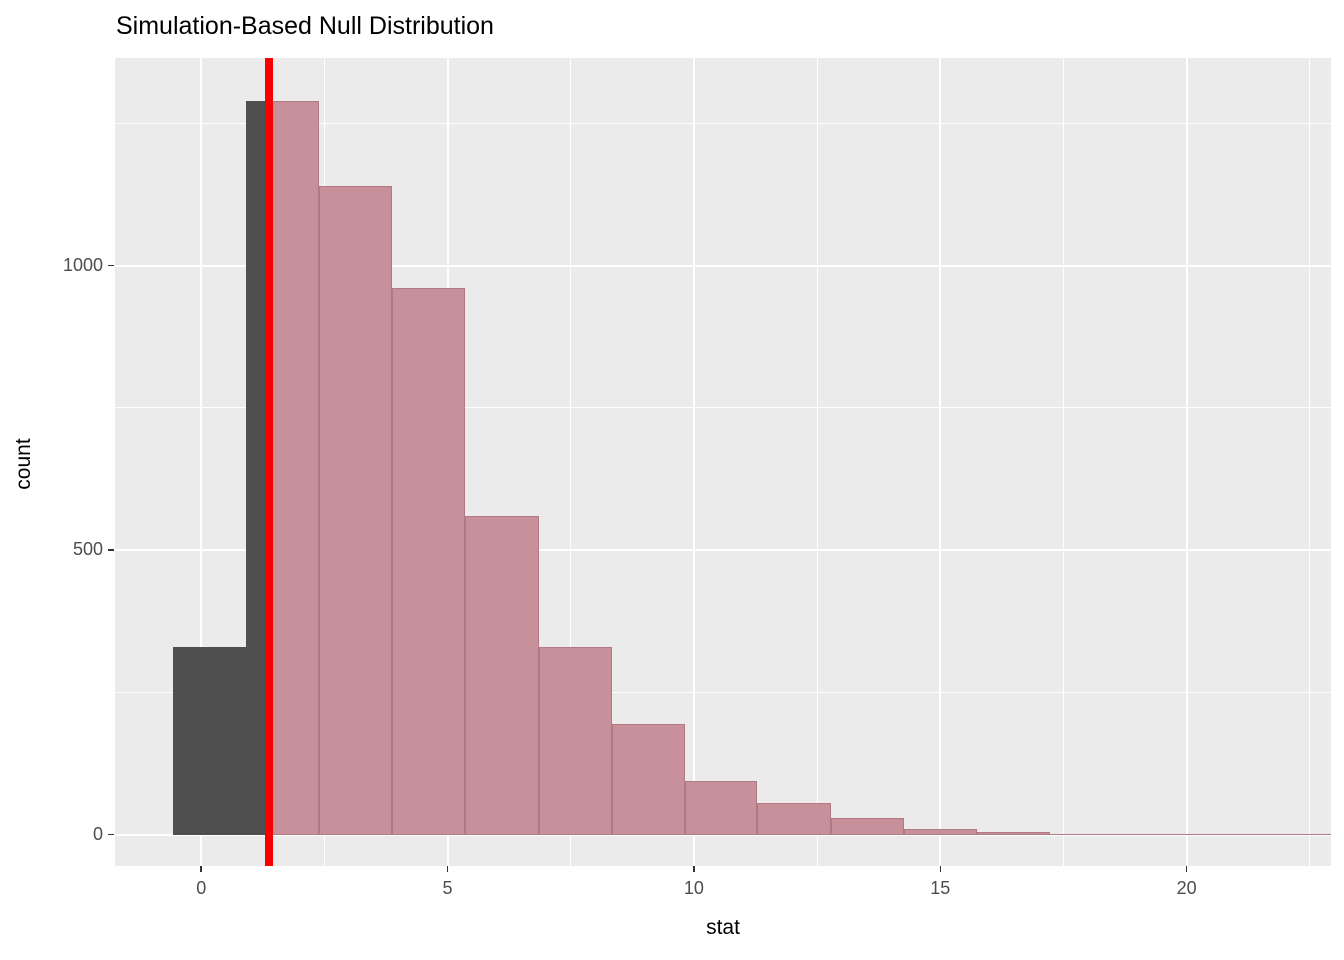 The image size is (1344, 960). I want to click on chart-title: Simulation-Based Null Distribution, so click(305, 26).